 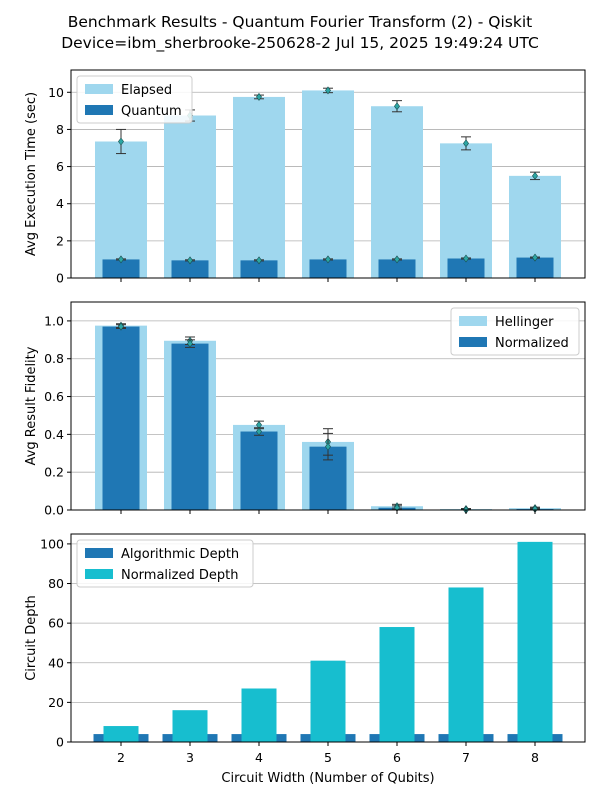 What do you see at coordinates (535, 757) in the screenshot?
I see `x-tick-label: 8` at bounding box center [535, 757].